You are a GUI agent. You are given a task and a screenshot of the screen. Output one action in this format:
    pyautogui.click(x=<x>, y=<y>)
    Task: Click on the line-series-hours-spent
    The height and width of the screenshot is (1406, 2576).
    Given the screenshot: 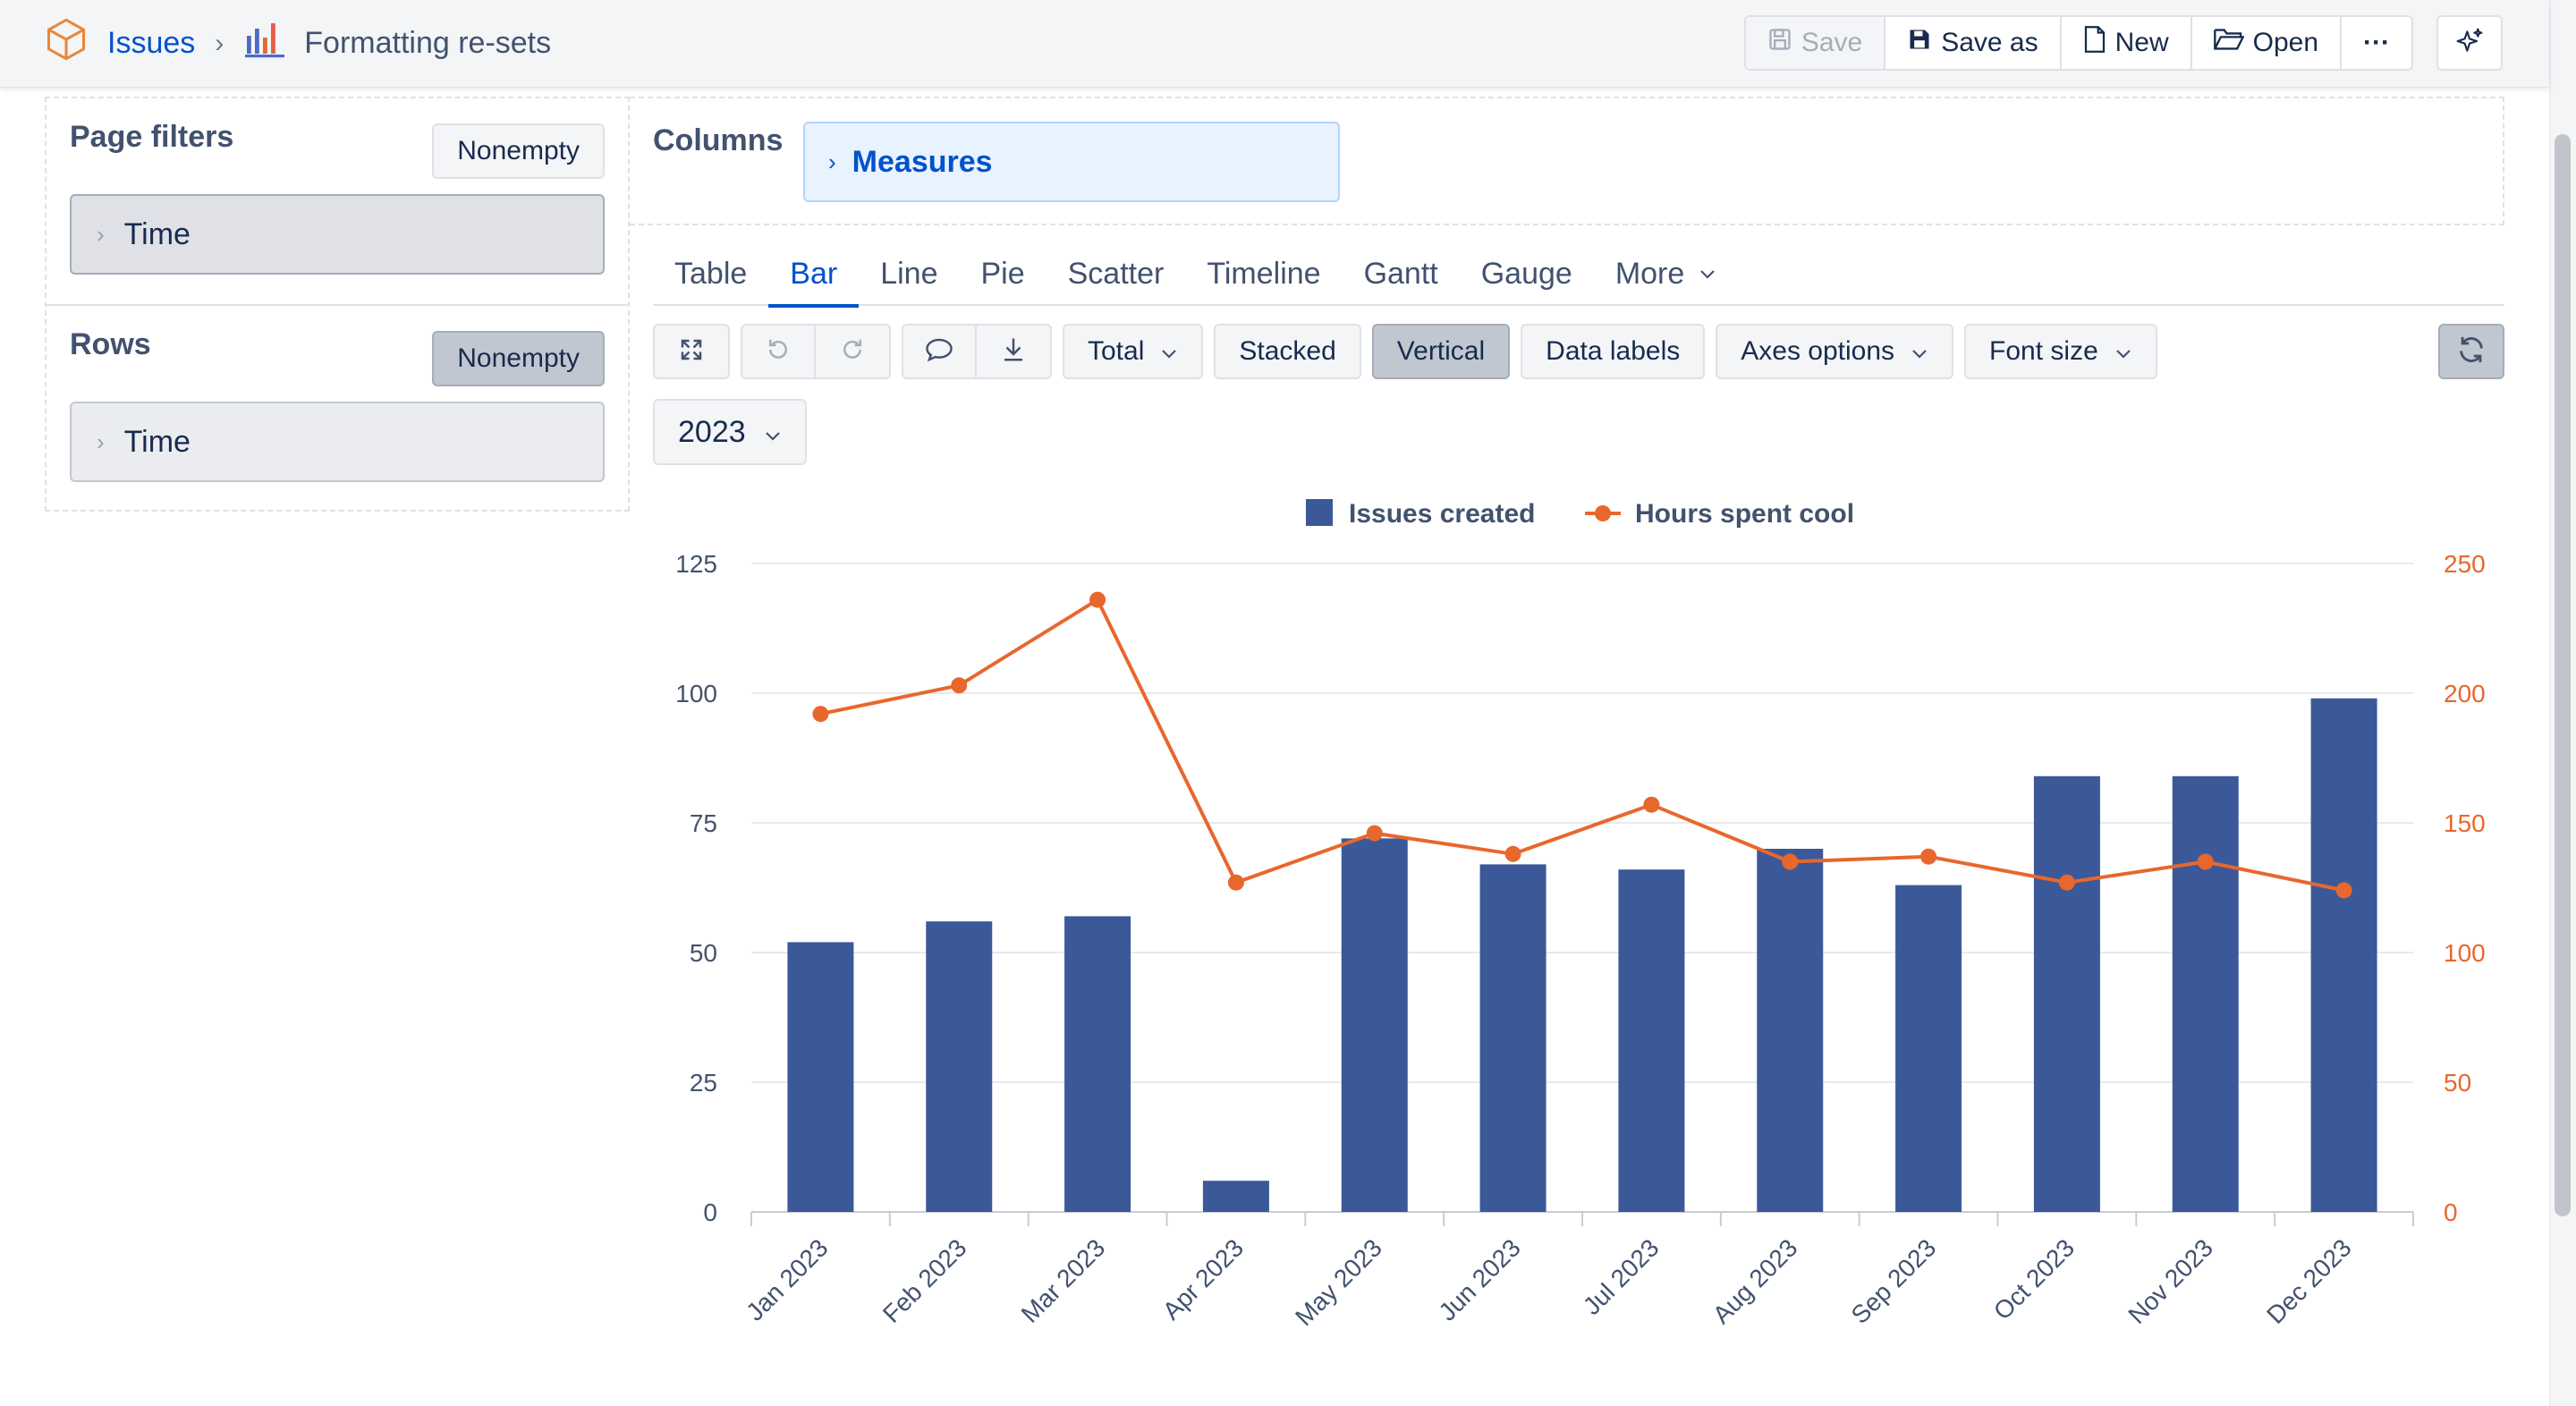 What is the action you would take?
    pyautogui.click(x=1582, y=745)
    